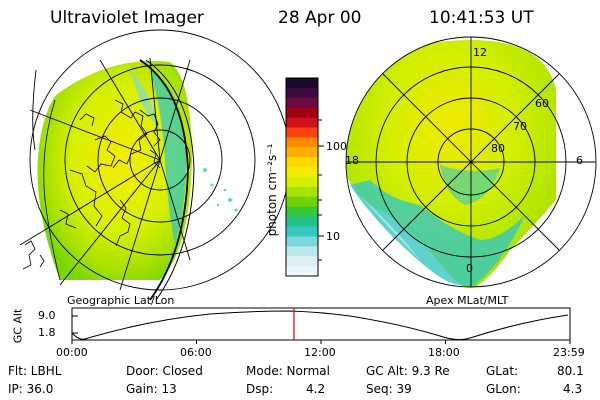 This screenshot has width=600, height=400. Describe the element at coordinates (320, 18) in the screenshot. I see `date-label: 28 Apr 00` at that location.